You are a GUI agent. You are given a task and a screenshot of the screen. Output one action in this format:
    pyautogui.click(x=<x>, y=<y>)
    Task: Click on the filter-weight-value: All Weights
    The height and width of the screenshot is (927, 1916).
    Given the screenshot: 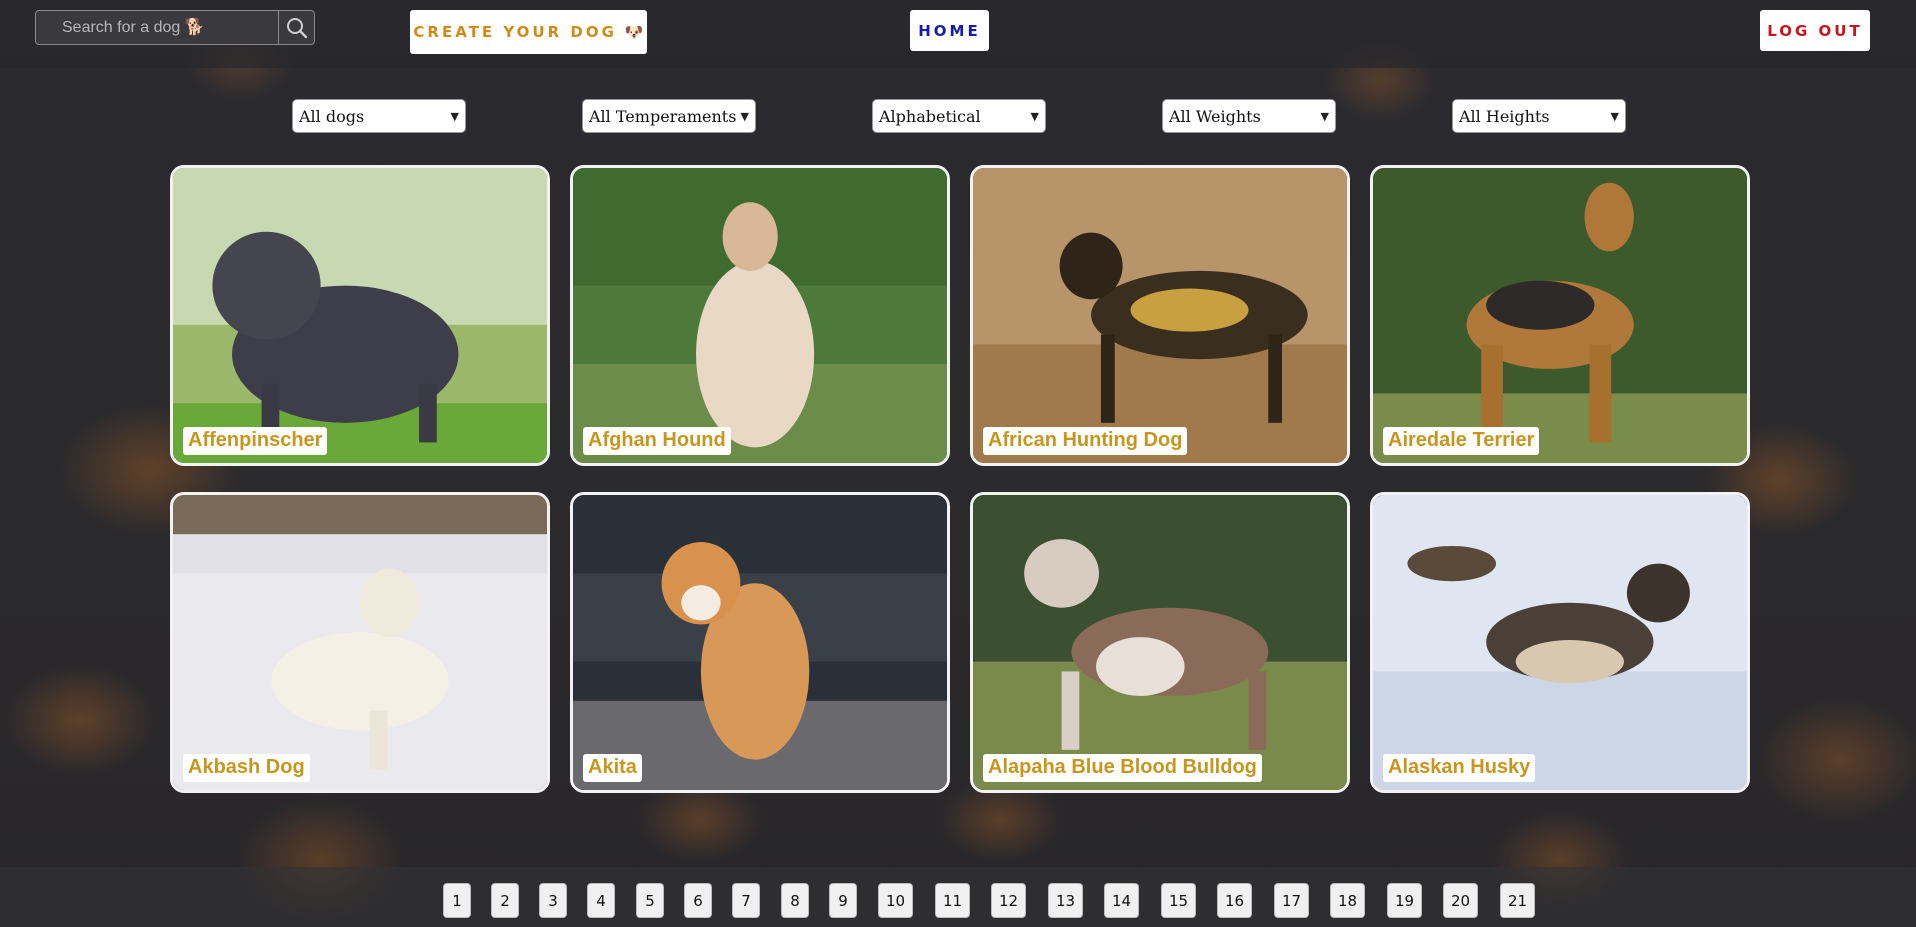 What is the action you would take?
    pyautogui.click(x=1215, y=116)
    